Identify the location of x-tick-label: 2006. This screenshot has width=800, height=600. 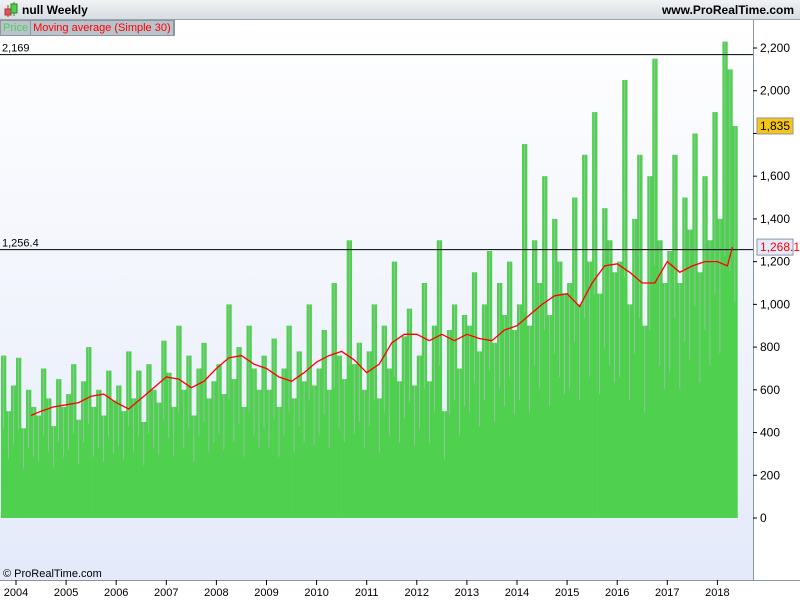
(116, 593).